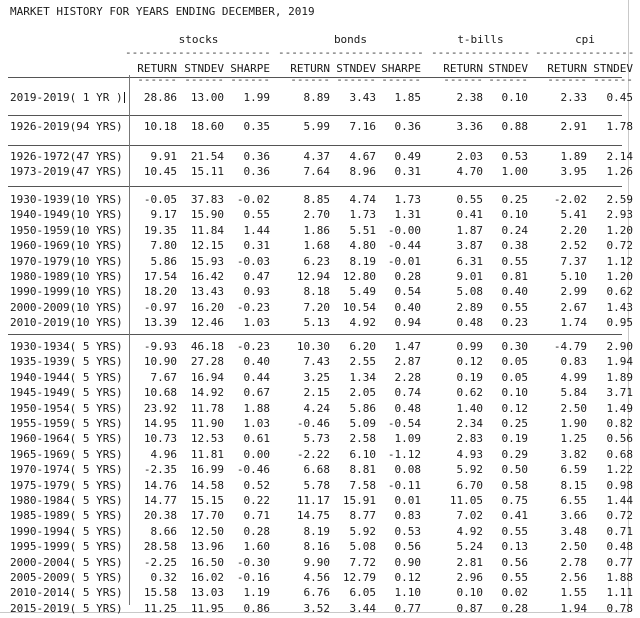  What do you see at coordinates (66, 230) in the screenshot?
I see `row-label: 1950-1959(10 YRS)` at bounding box center [66, 230].